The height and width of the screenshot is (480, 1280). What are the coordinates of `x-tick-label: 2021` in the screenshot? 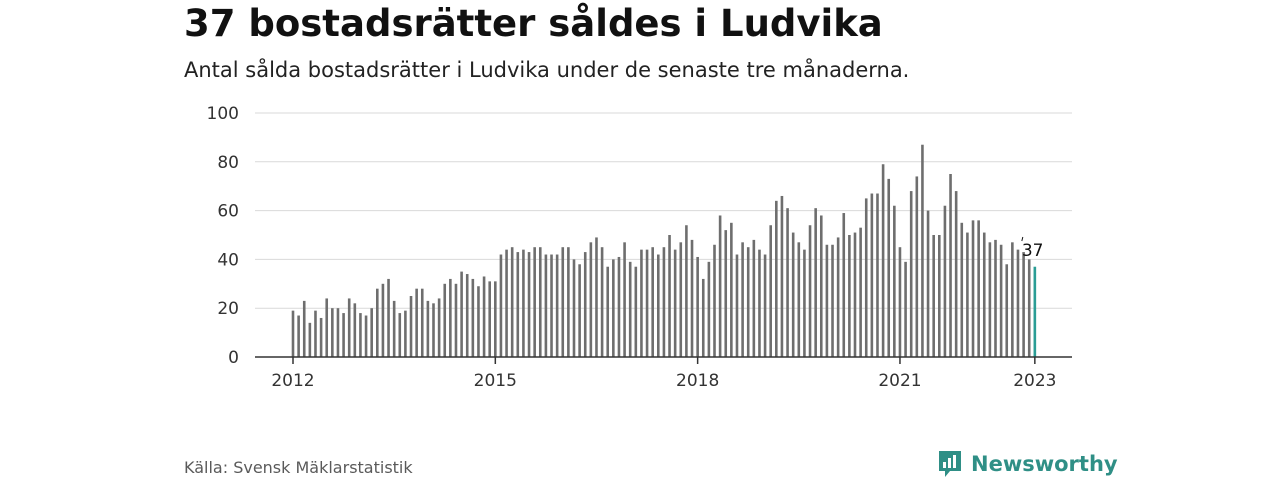 It's located at (899, 381).